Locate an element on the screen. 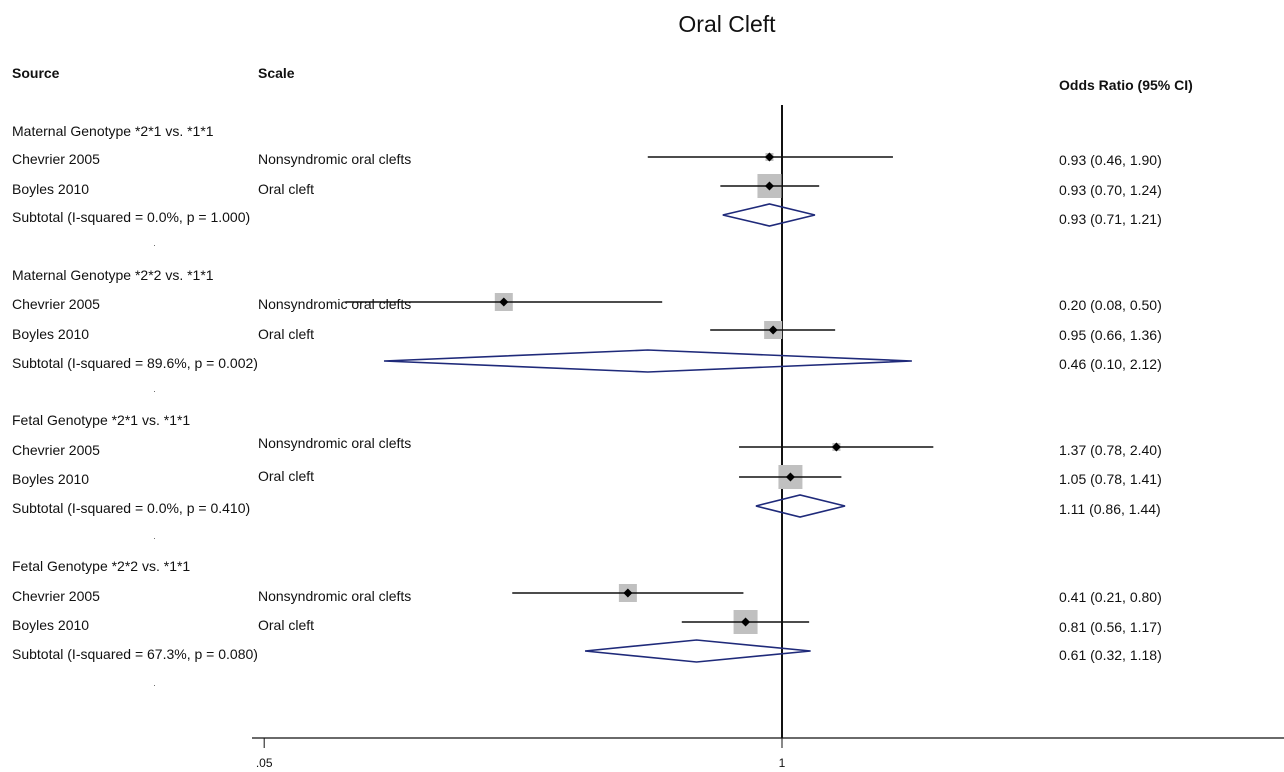 The height and width of the screenshot is (772, 1284). subtotal-ci-text: 1.11 (0.86, 1.44) is located at coordinates (1110, 509).